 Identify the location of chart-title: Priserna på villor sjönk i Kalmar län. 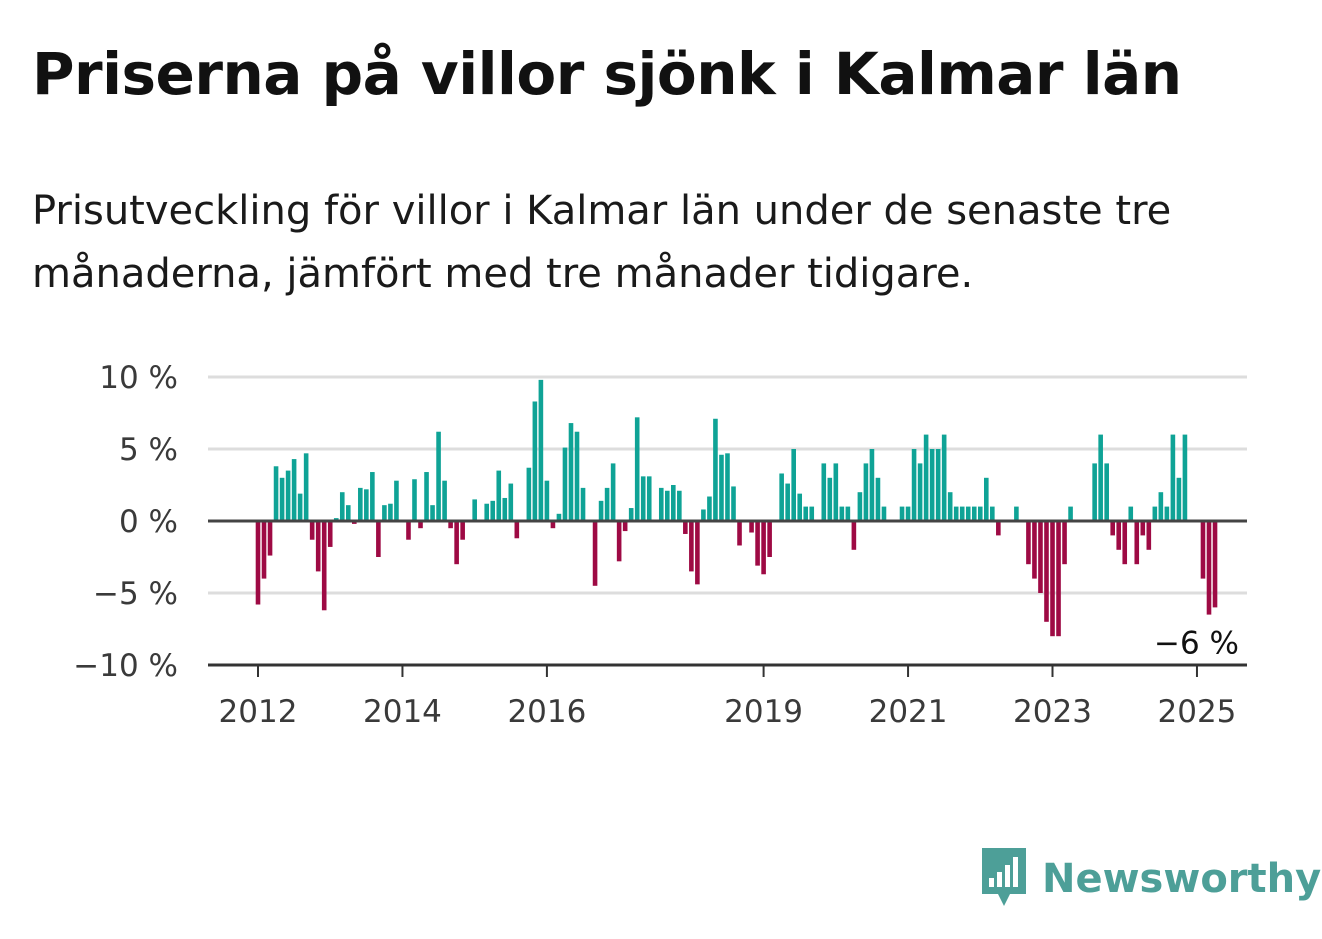
(607, 74).